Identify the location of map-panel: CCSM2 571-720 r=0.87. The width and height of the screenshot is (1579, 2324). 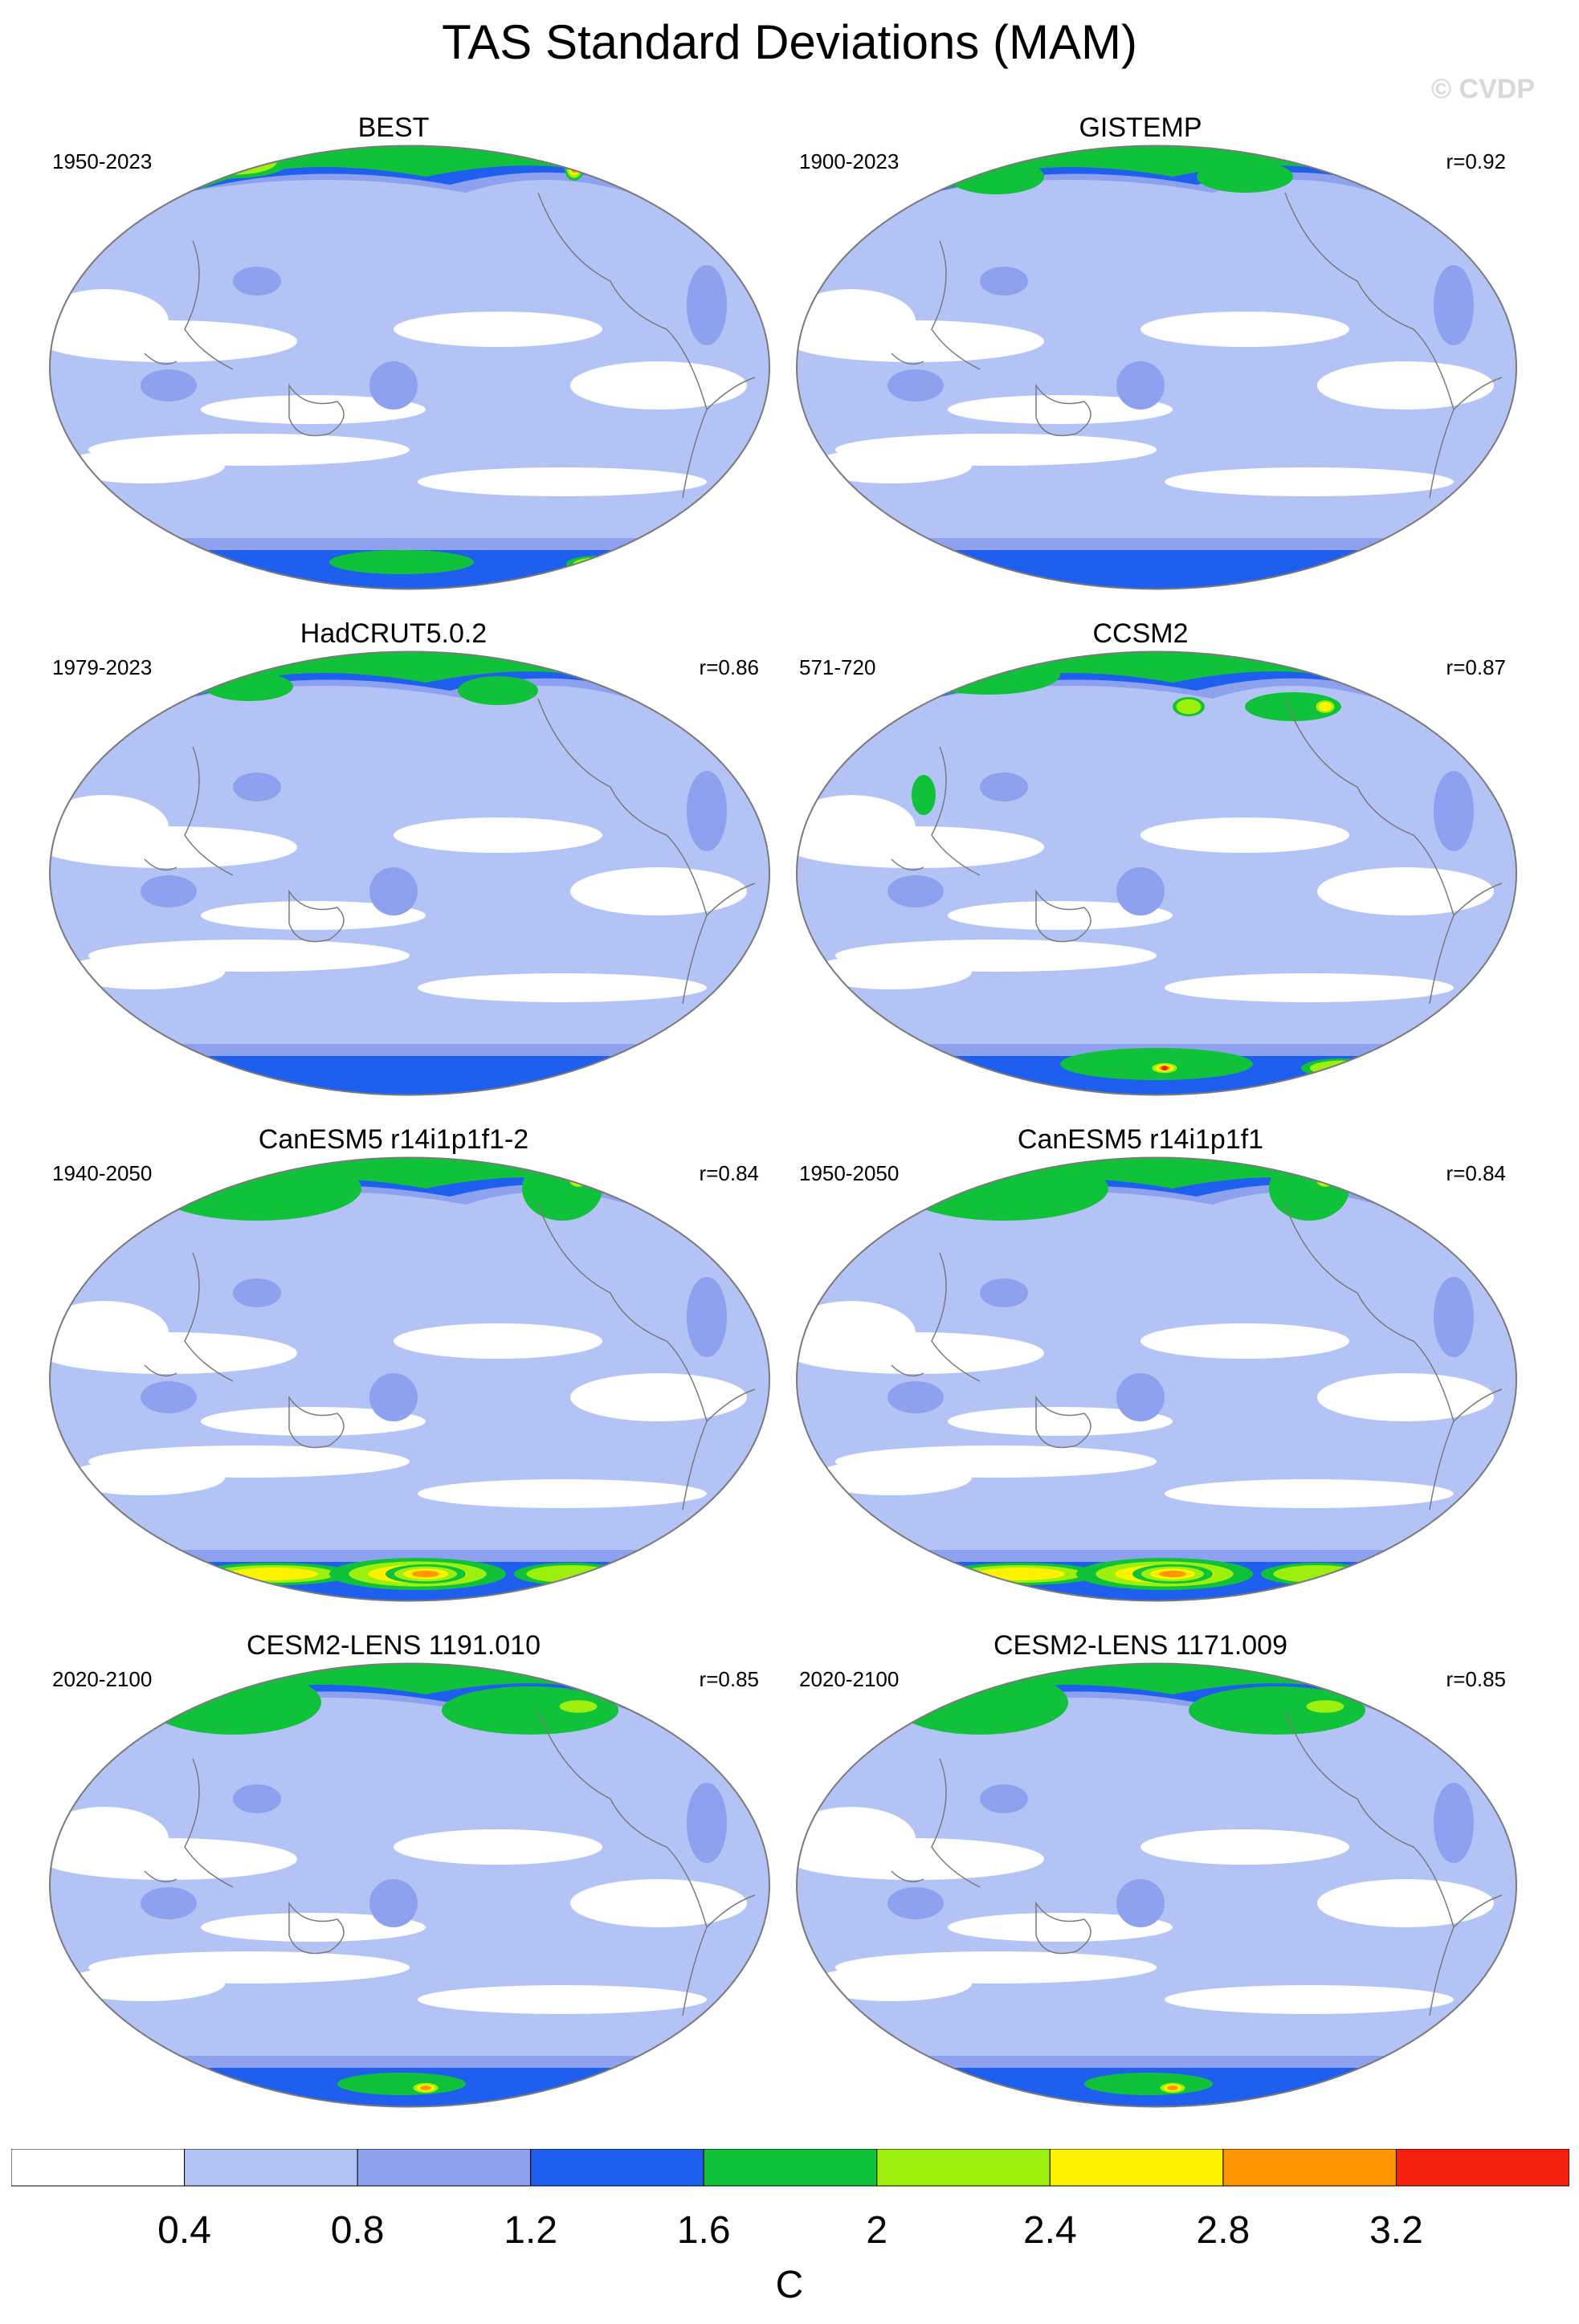
(1142, 859).